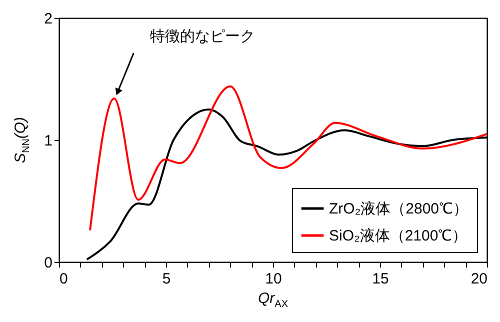 This screenshot has width=500, height=322. Describe the element at coordinates (479, 279) in the screenshot. I see `x-tick-label: 20` at that location.